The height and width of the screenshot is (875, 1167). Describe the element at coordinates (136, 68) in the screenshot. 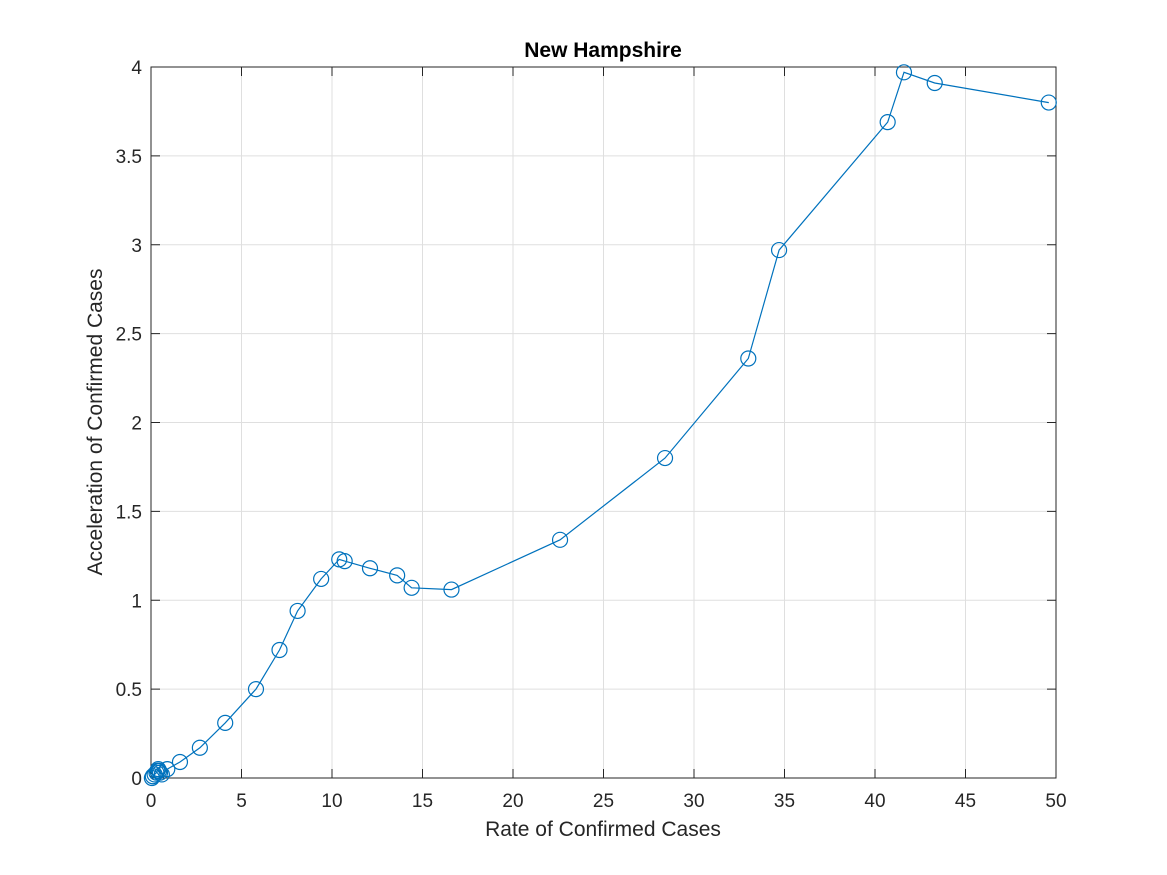

I see `y-tick-label: 4` at that location.